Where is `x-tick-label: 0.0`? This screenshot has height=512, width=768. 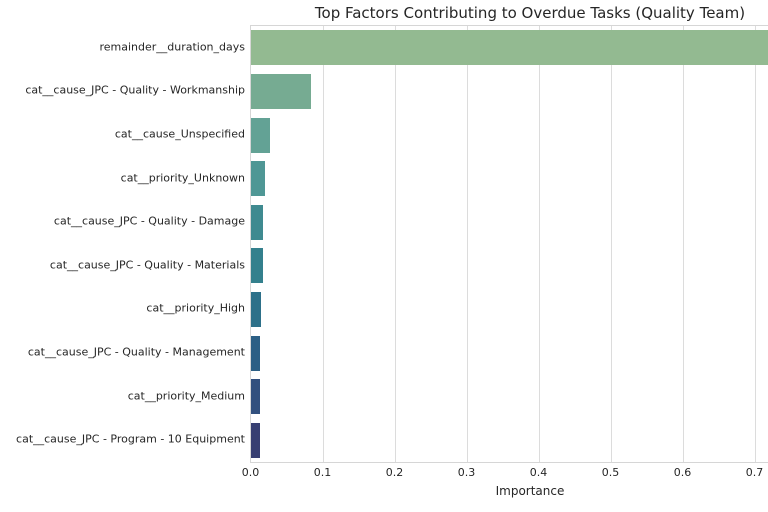
x-tick-label: 0.0 is located at coordinates (250, 472).